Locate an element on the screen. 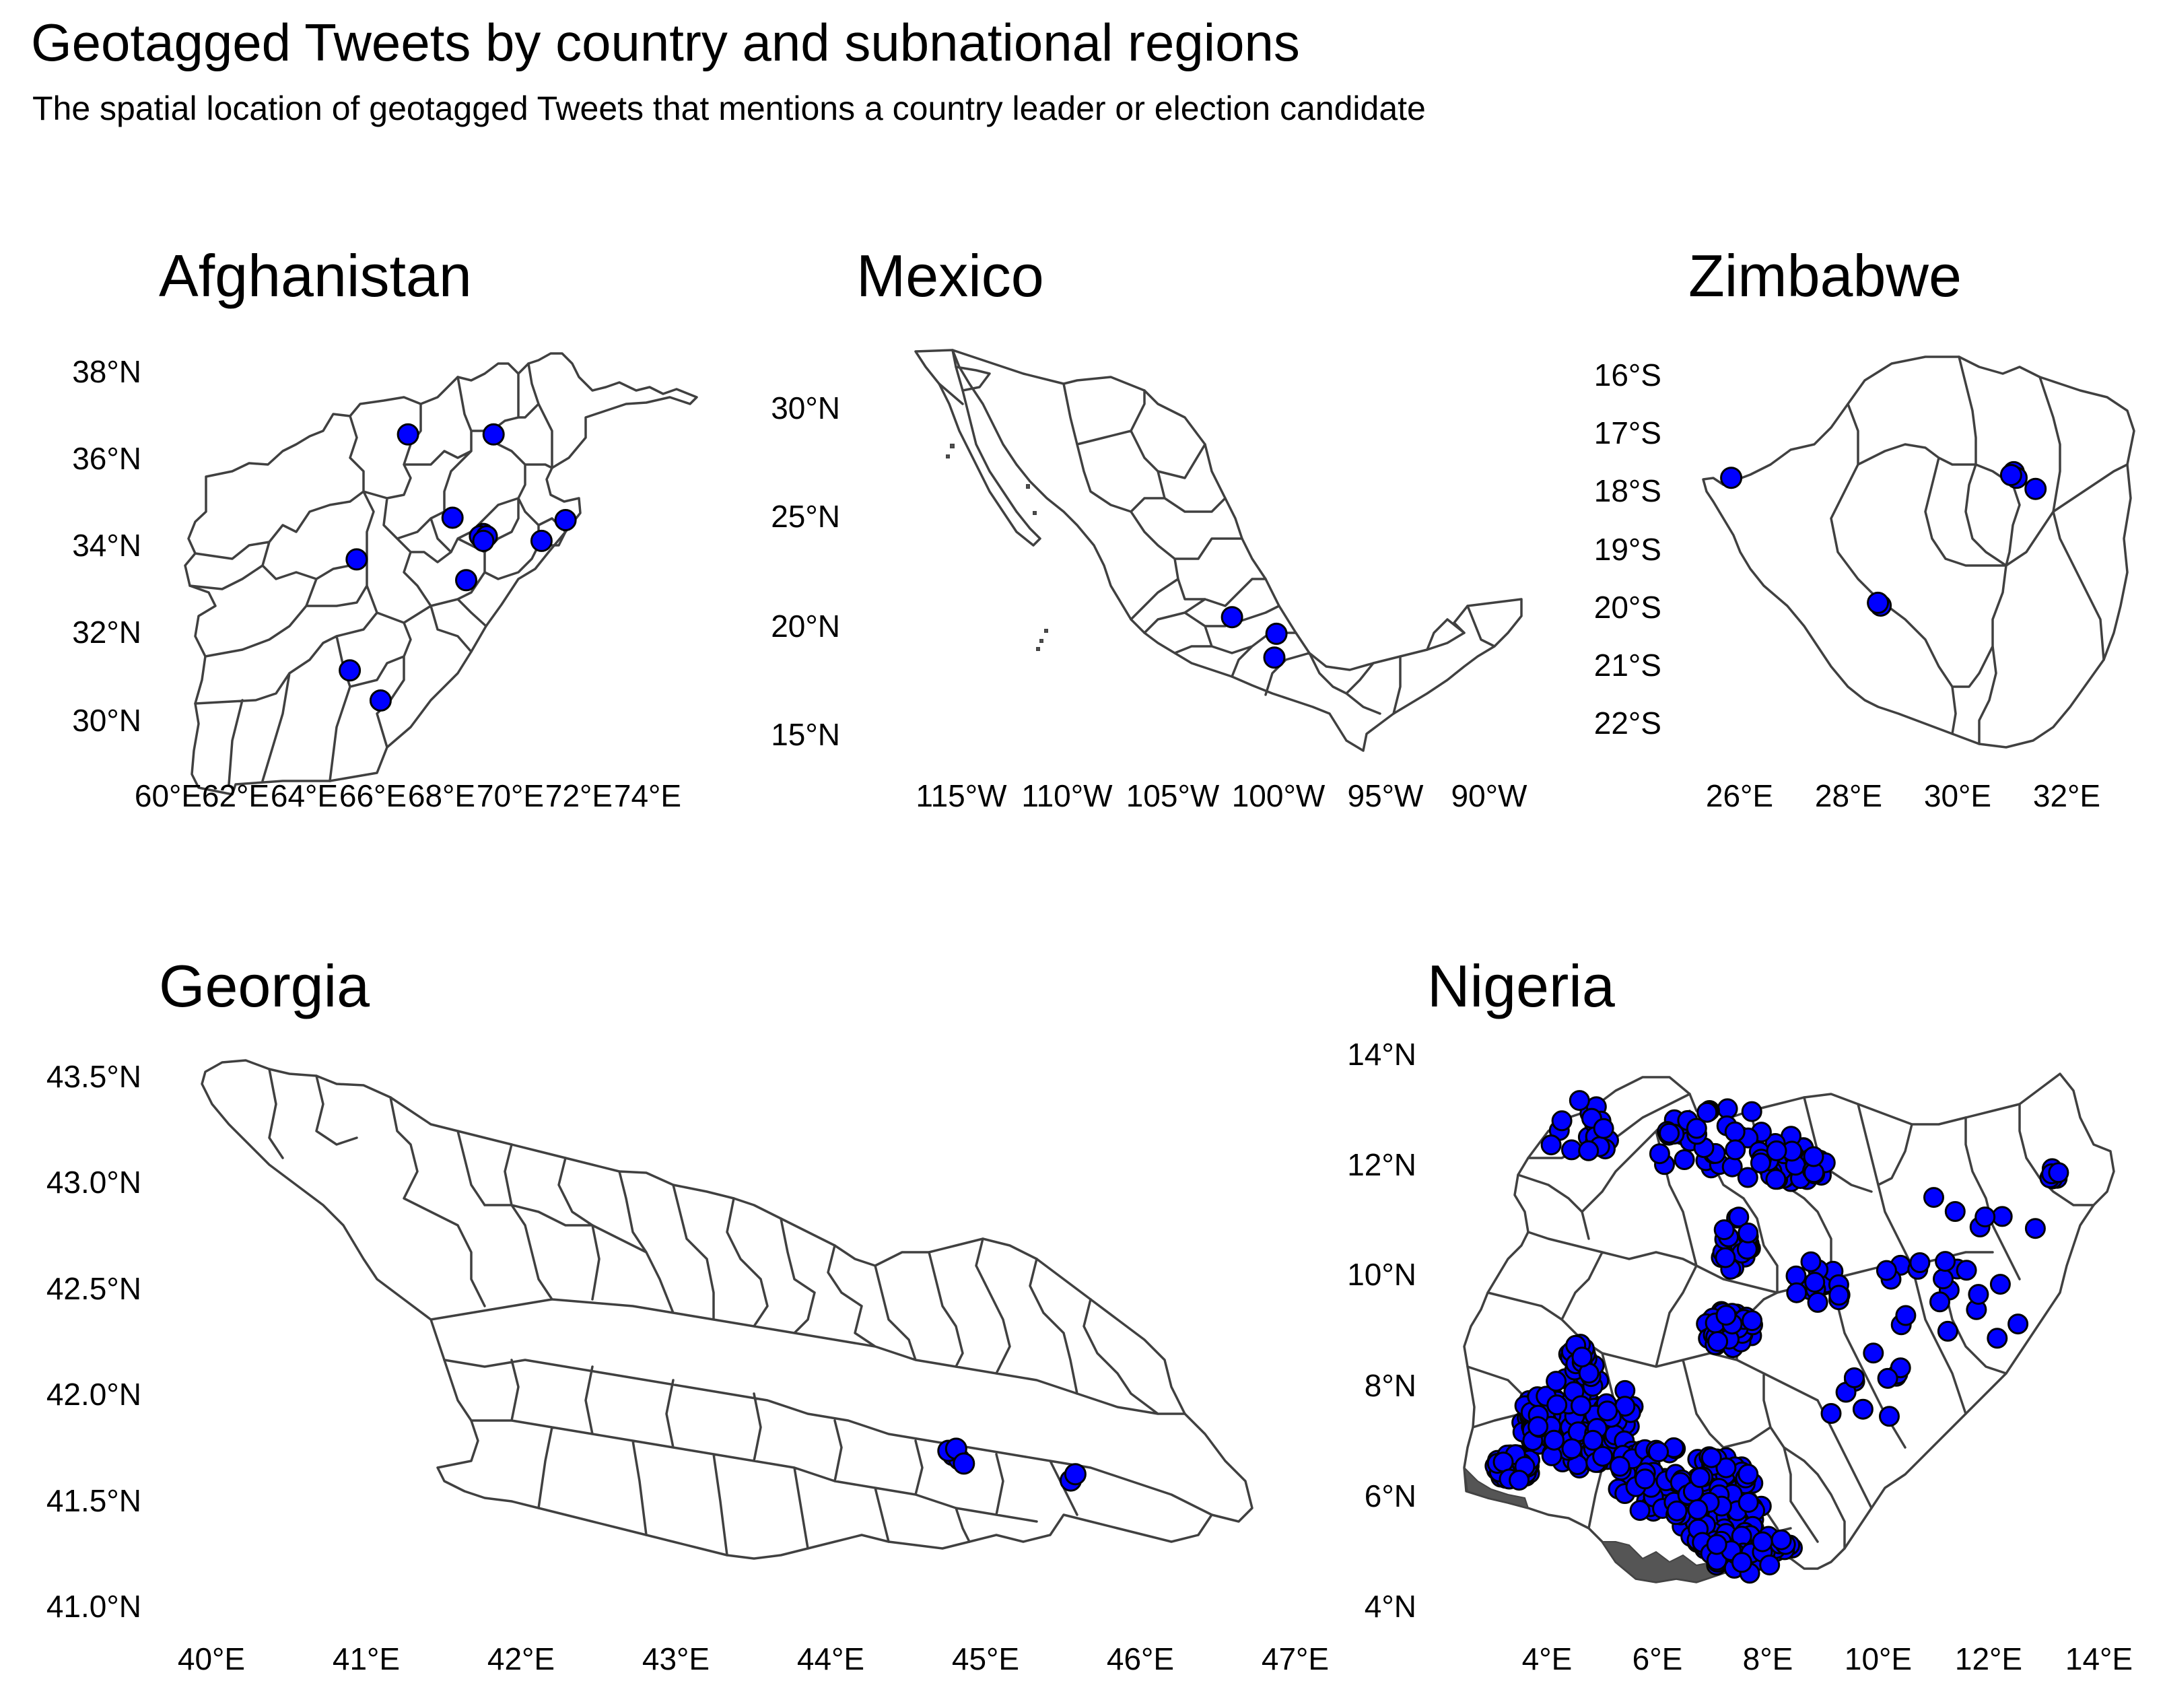 The width and height of the screenshot is (2165, 1708). zimbabwe-title: Zimbabwe is located at coordinates (1825, 275).